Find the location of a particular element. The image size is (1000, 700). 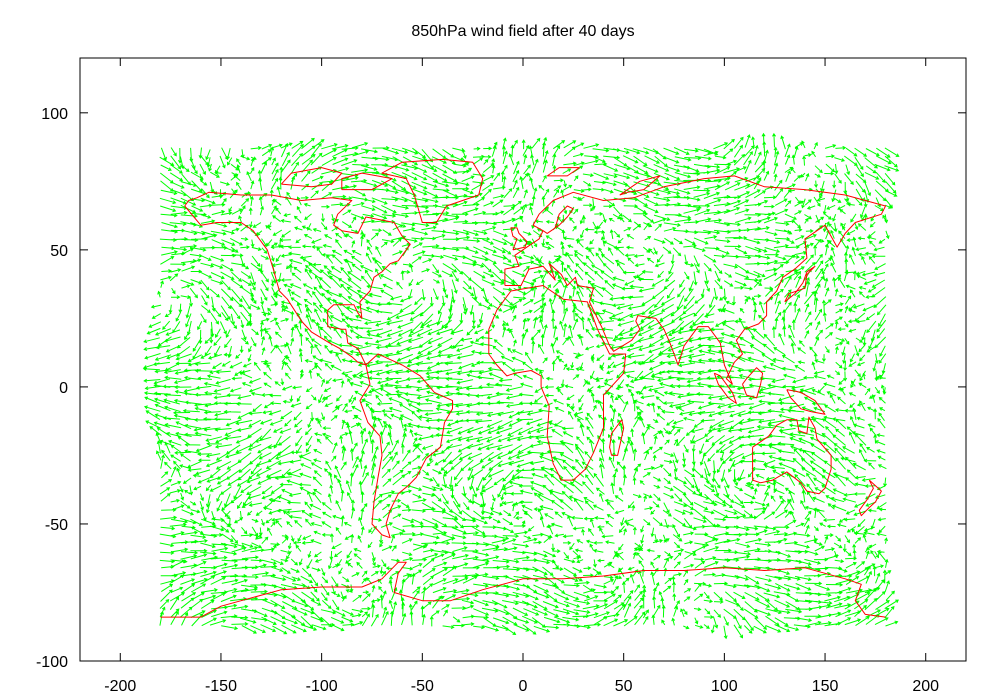

chart-title: 850hPa wind field after 40 days is located at coordinates (522, 31).